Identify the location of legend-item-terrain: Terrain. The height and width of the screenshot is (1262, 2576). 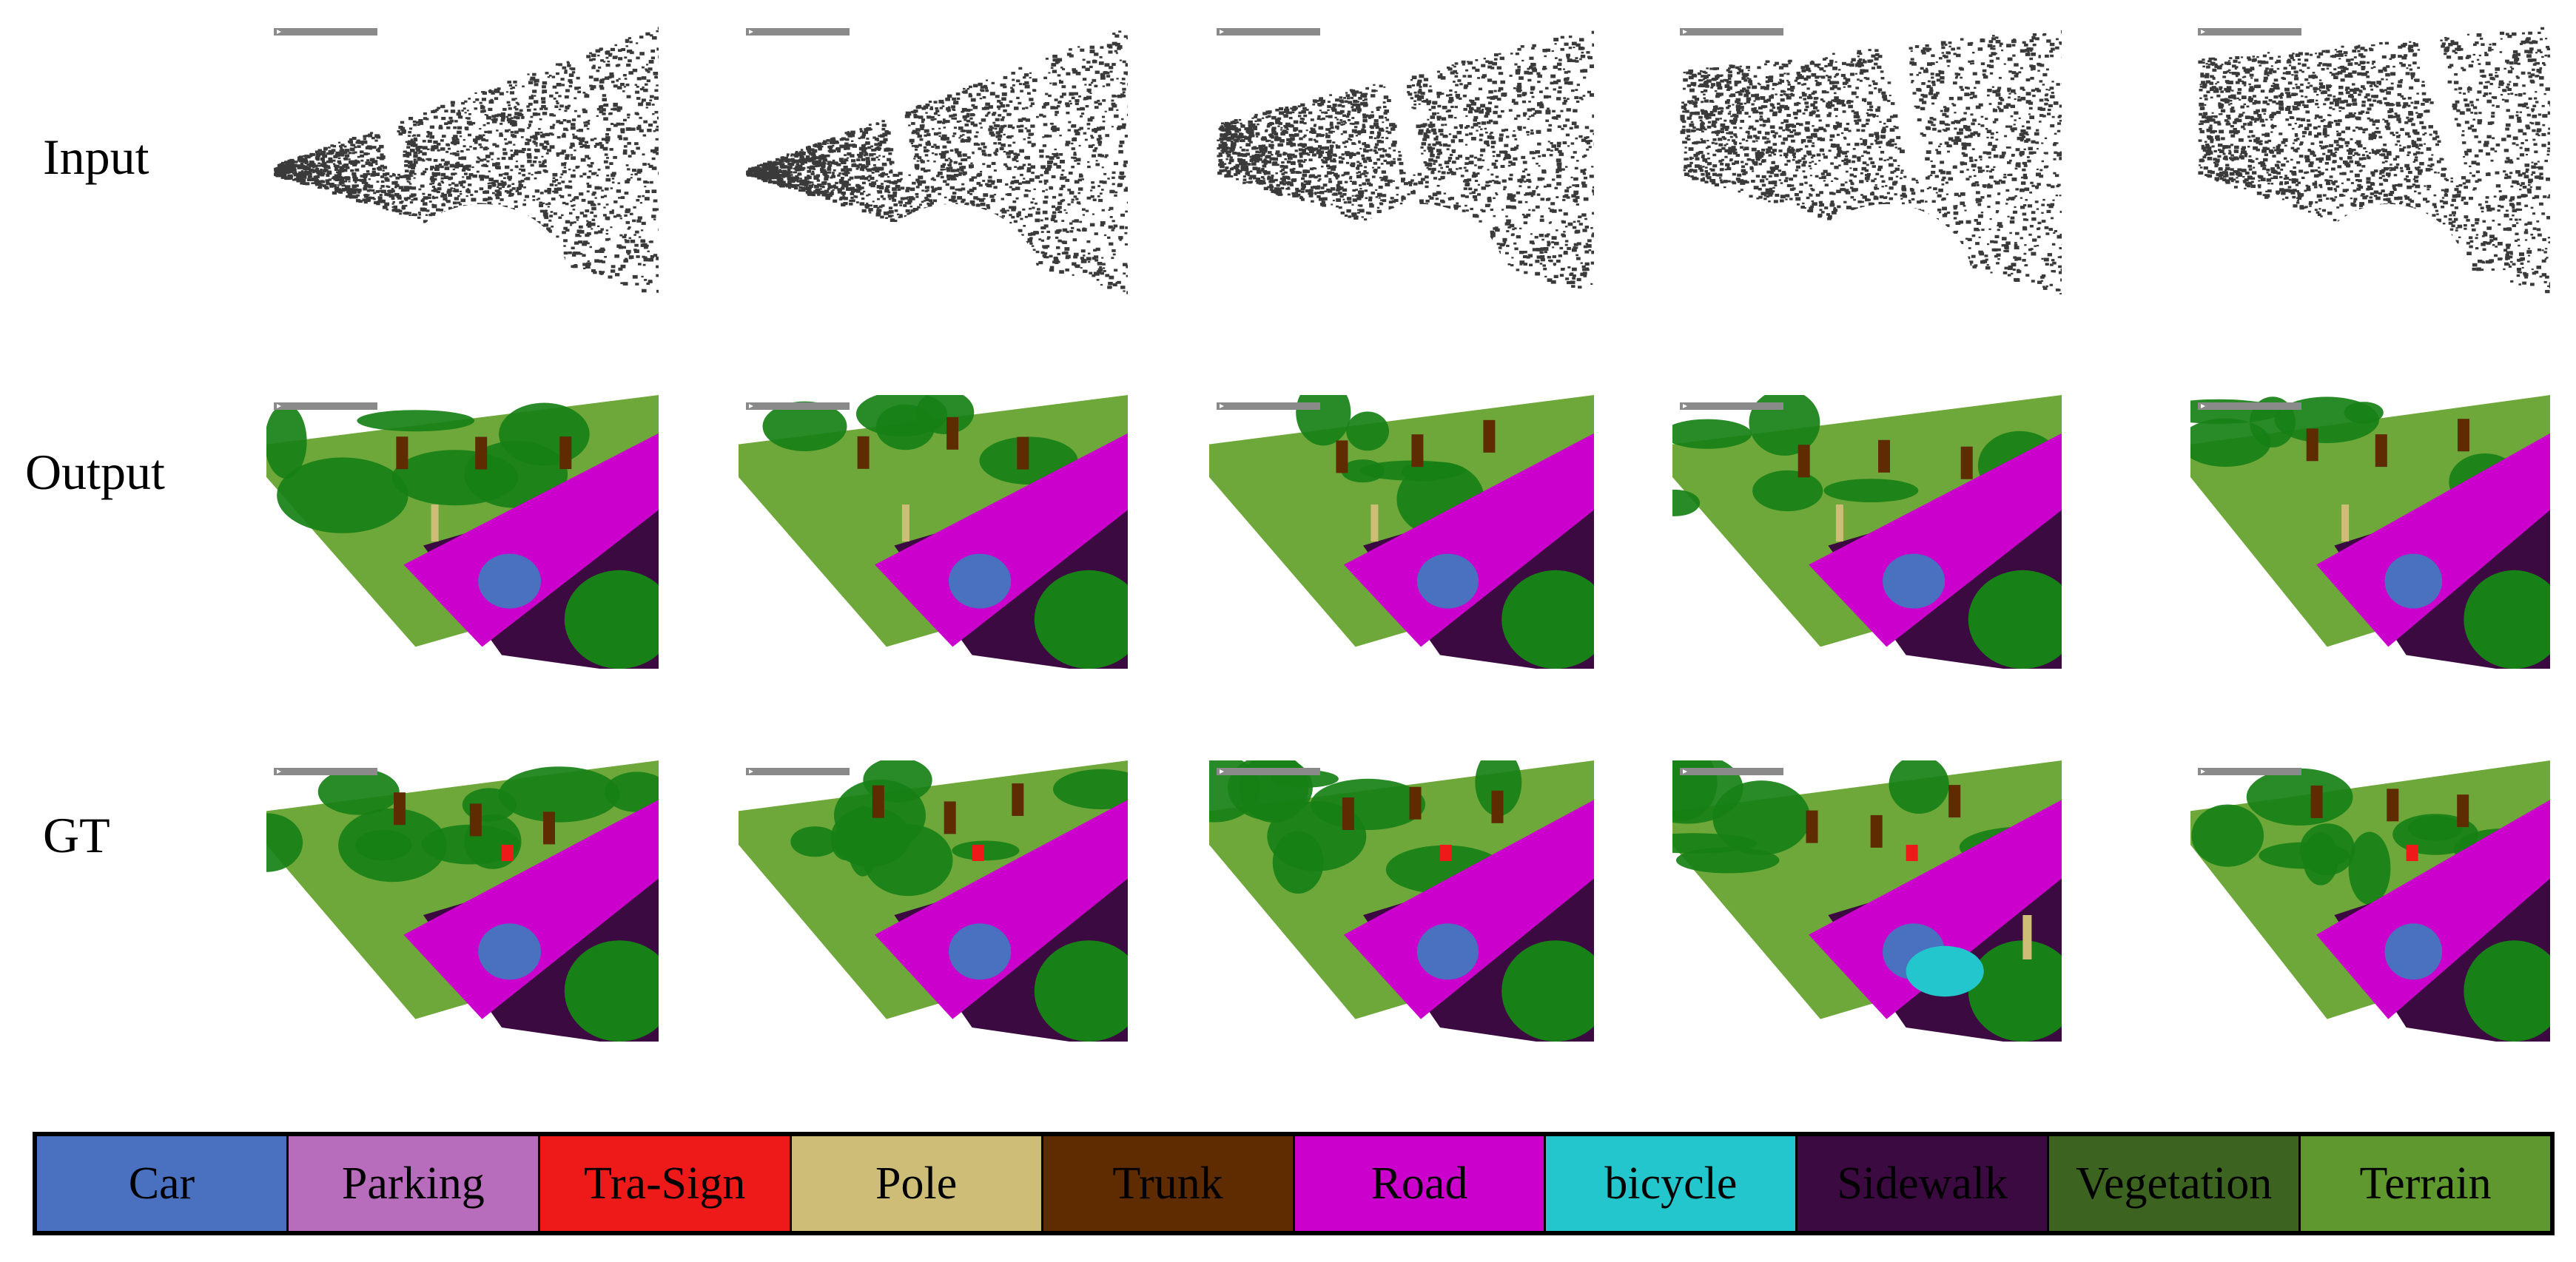
(2426, 1183).